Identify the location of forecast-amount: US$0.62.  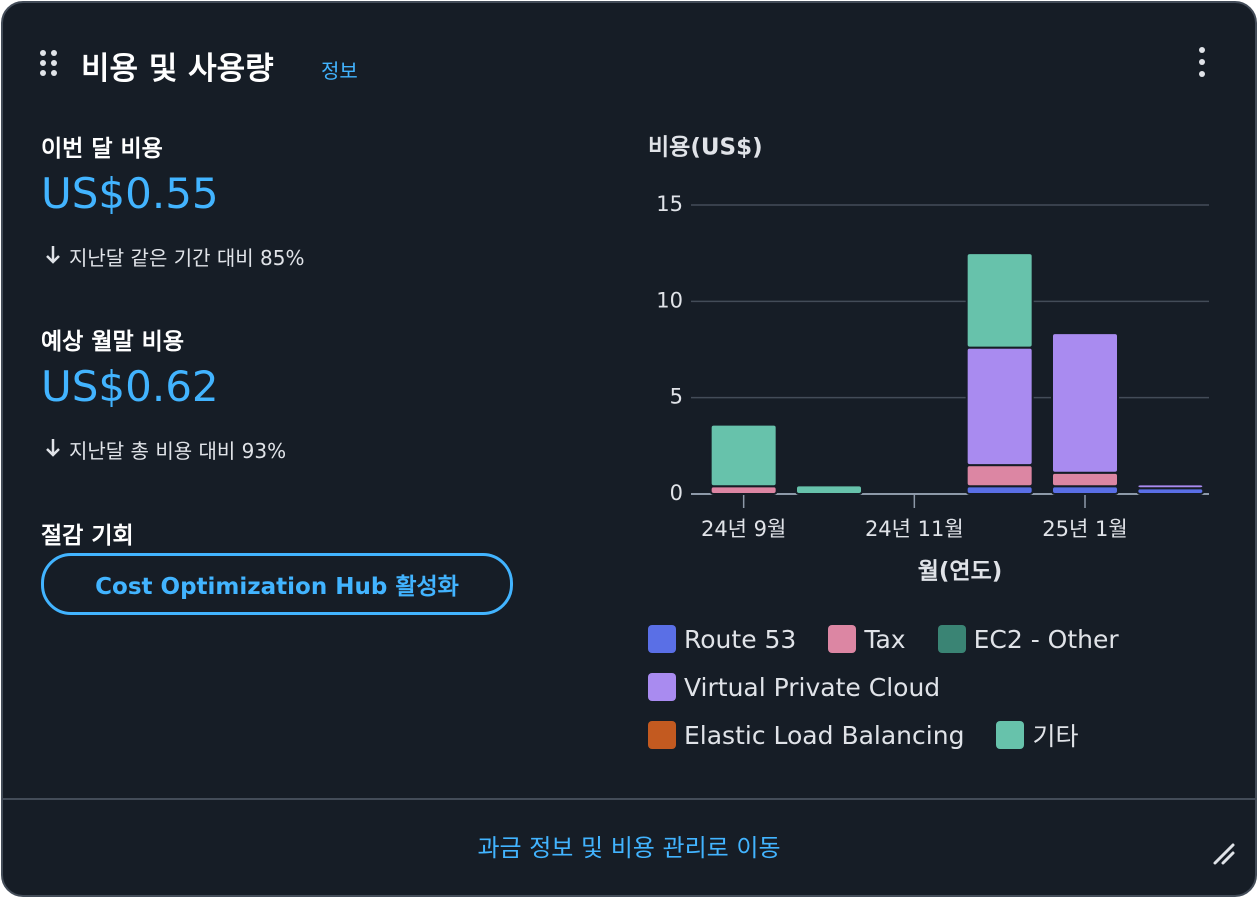
(130, 386).